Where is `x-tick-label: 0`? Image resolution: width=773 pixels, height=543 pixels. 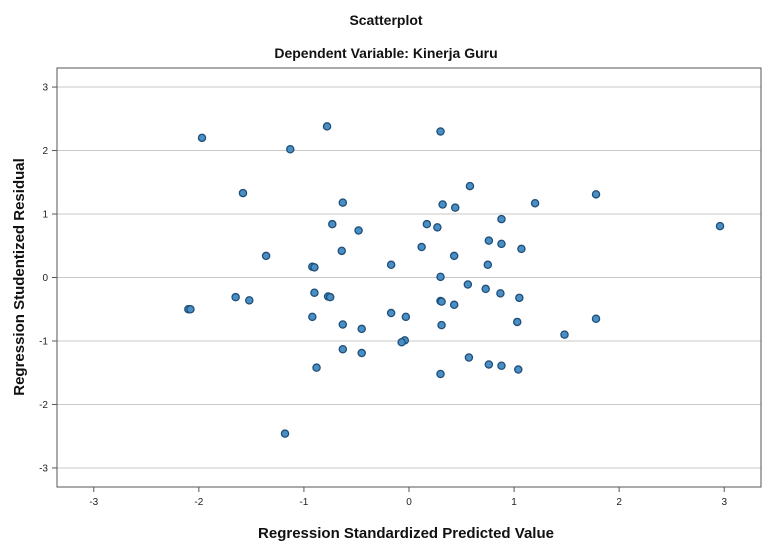 x-tick-label: 0 is located at coordinates (409, 502).